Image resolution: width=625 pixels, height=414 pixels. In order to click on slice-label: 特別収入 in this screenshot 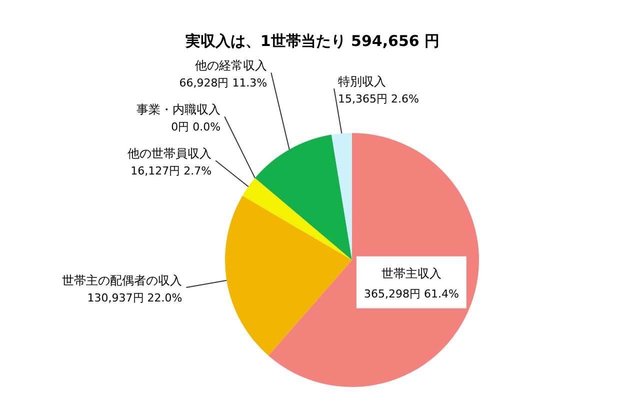, I will do `click(362, 81)`.